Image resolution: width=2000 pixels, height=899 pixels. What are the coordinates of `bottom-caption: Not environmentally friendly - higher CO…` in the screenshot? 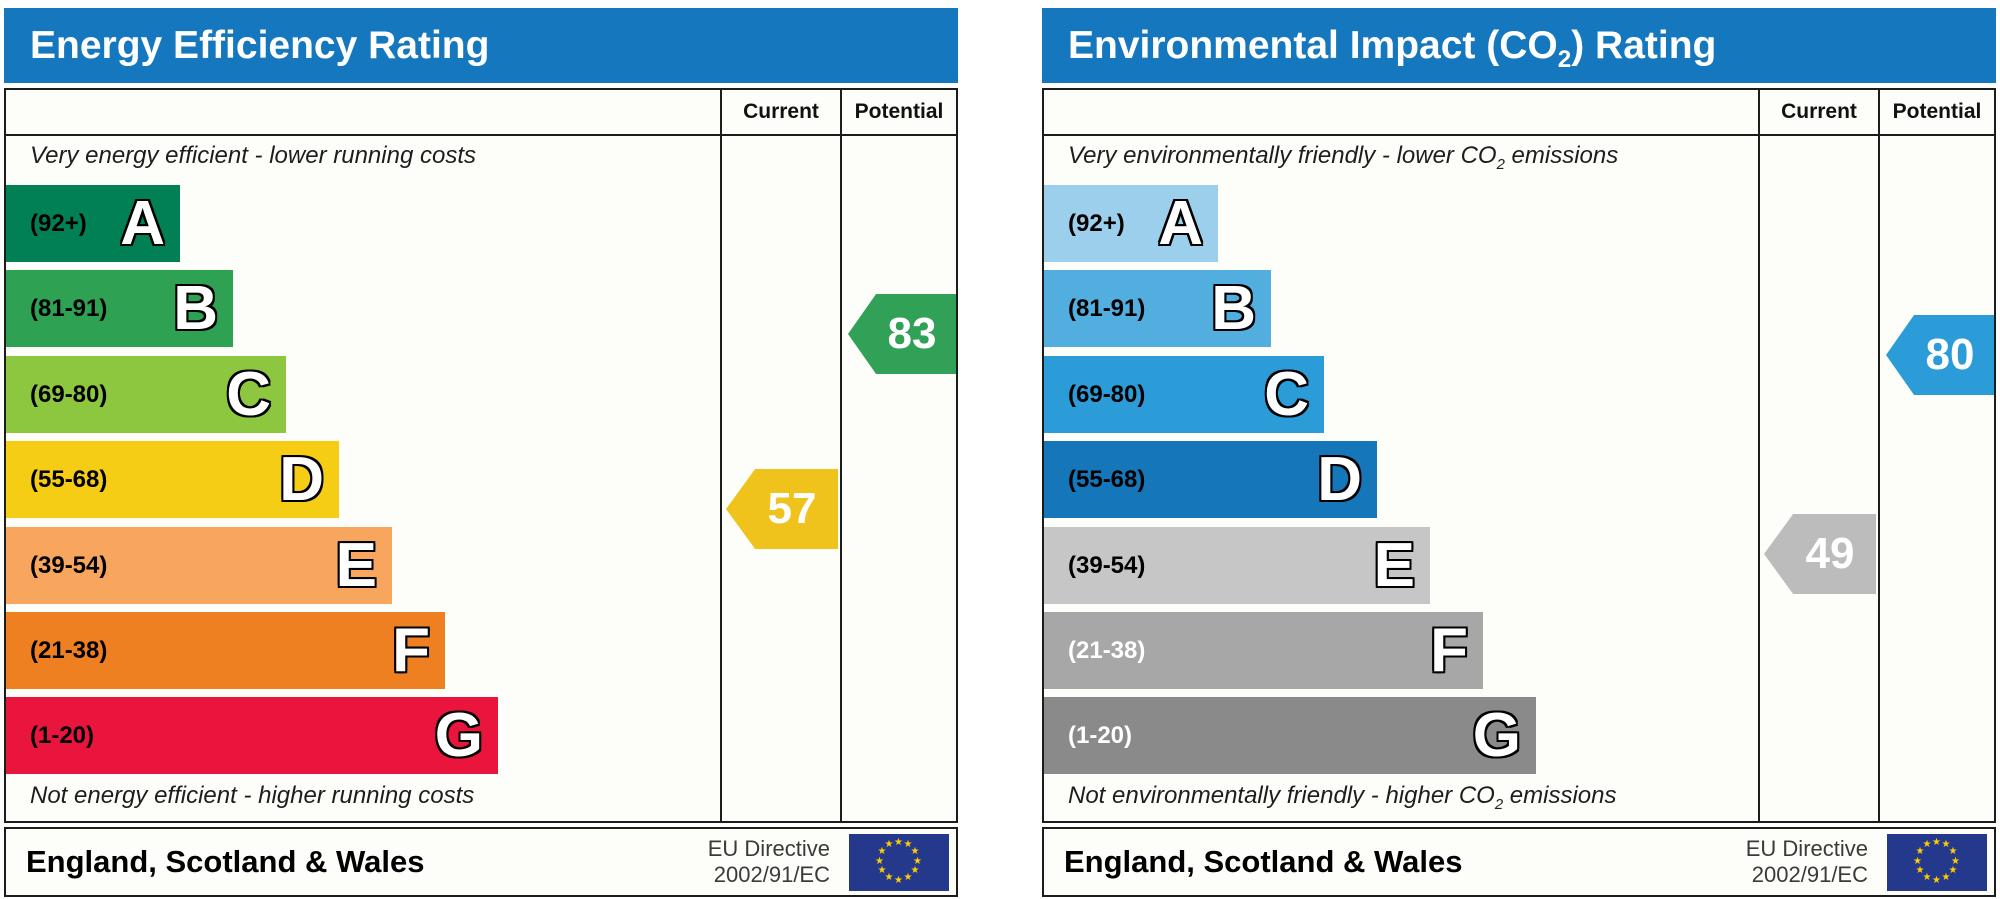 It's located at (1342, 797).